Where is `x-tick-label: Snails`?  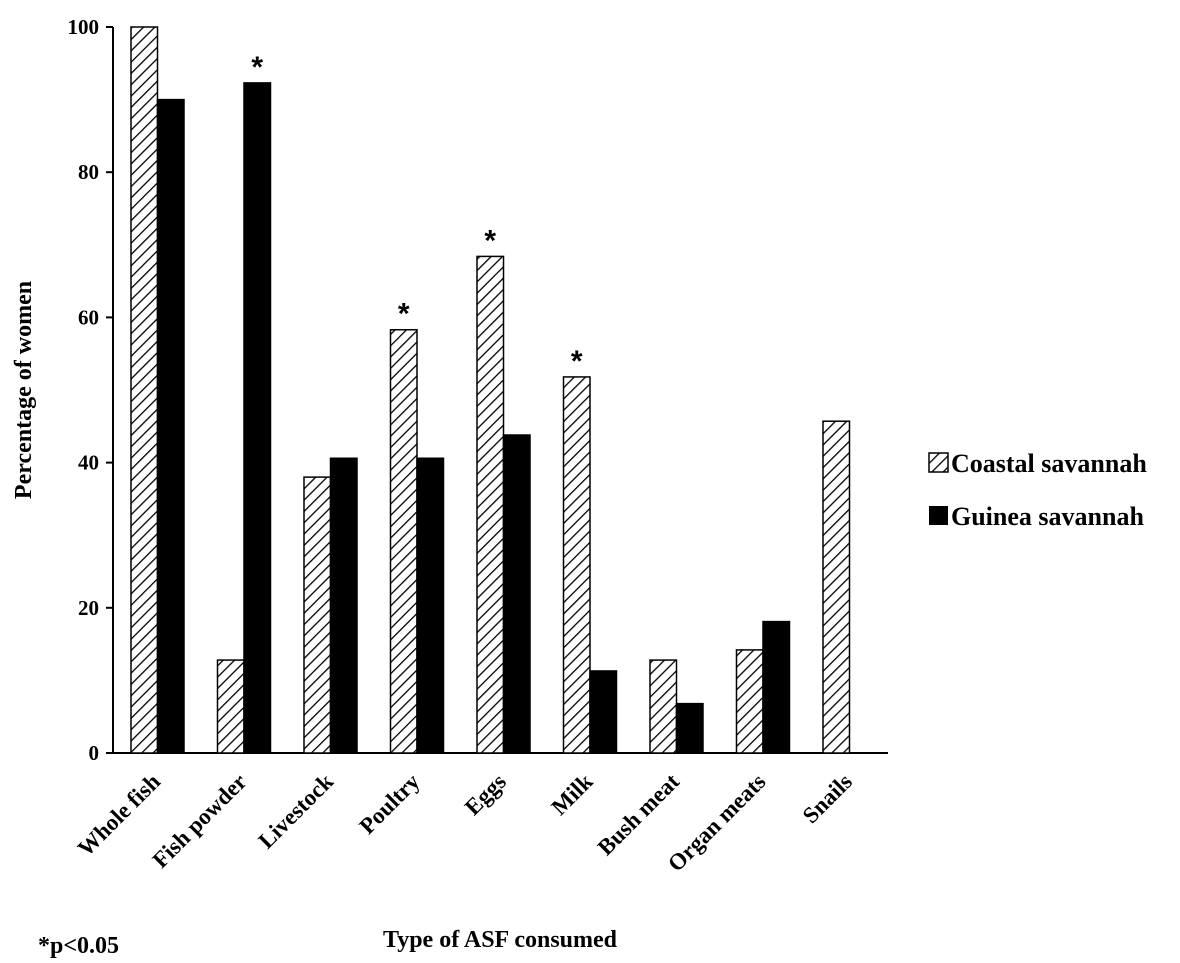 x-tick-label: Snails is located at coordinates (827, 798).